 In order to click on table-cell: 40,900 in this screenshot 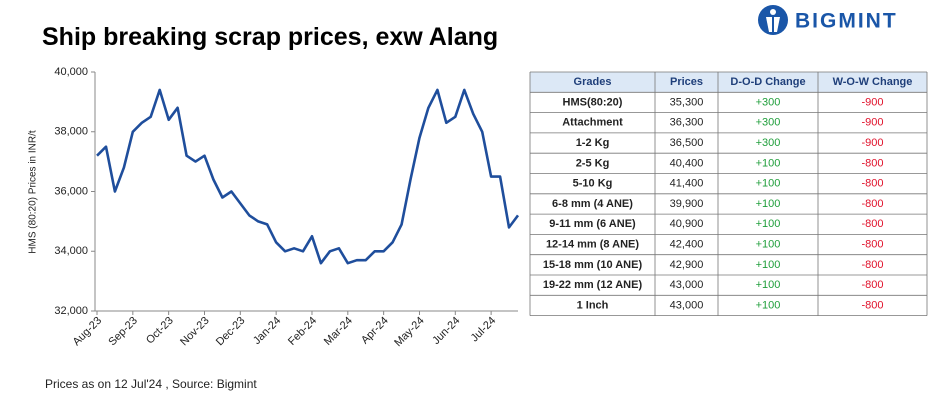, I will do `click(687, 224)`.